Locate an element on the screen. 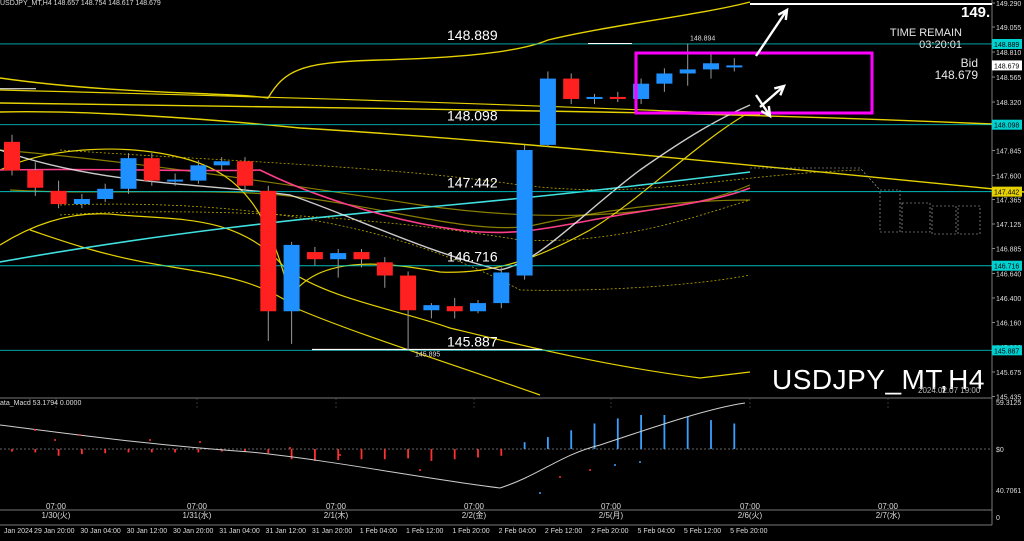 The image size is (1024, 541). date-label: 1/30(火) is located at coordinates (56, 515).